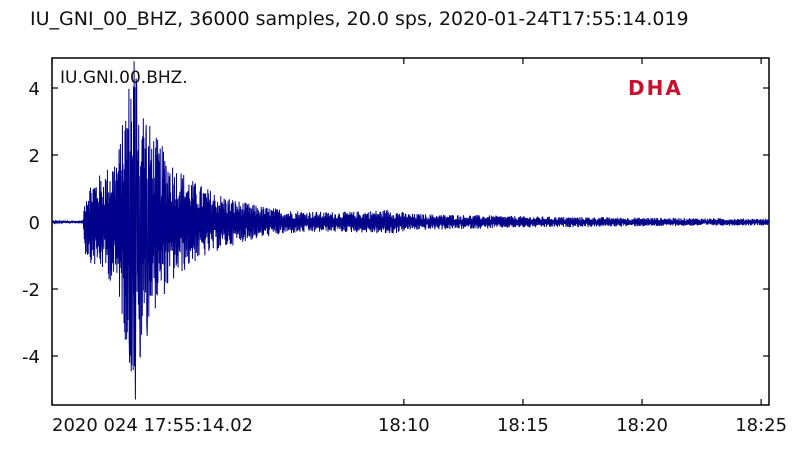 Image resolution: width=800 pixels, height=450 pixels. What do you see at coordinates (523, 425) in the screenshot?
I see `x-tick-label: 18:15` at bounding box center [523, 425].